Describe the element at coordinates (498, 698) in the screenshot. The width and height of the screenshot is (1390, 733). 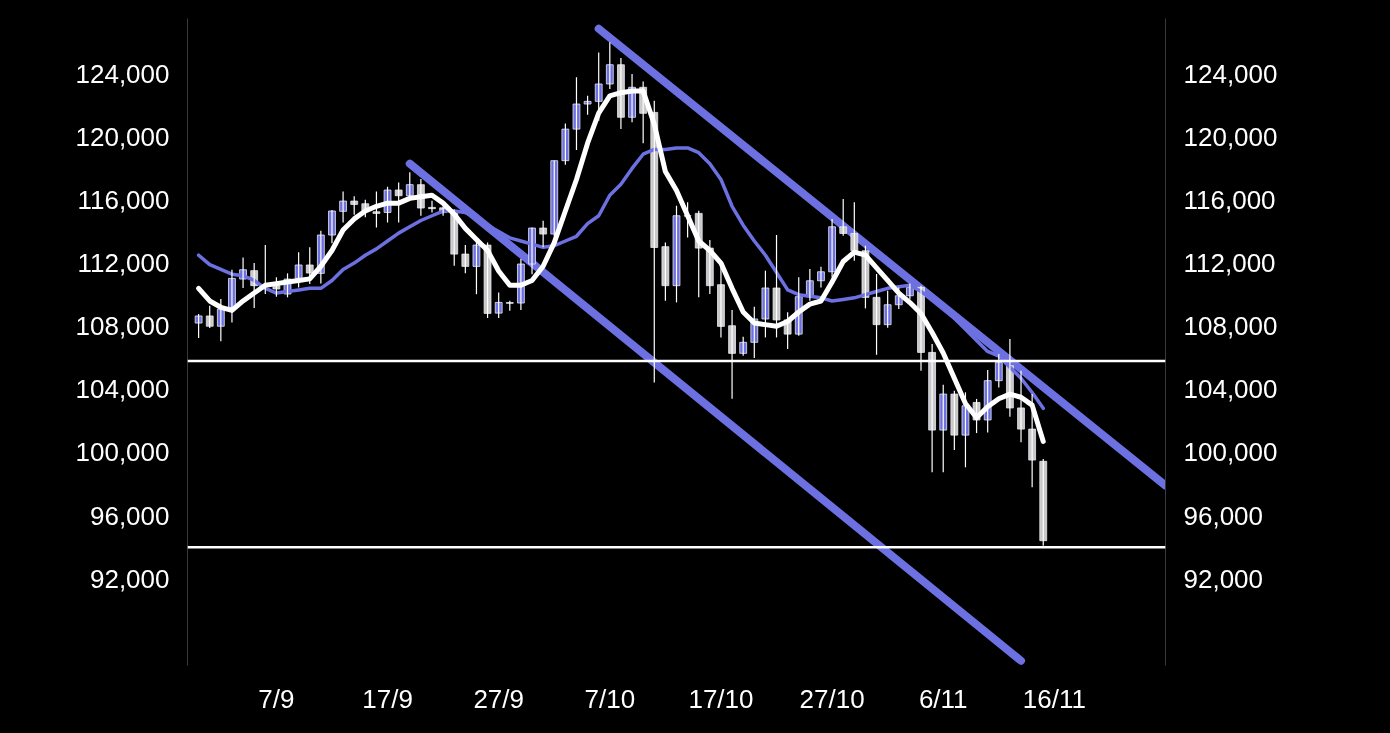
I see `x-tick-label: 27/9` at that location.